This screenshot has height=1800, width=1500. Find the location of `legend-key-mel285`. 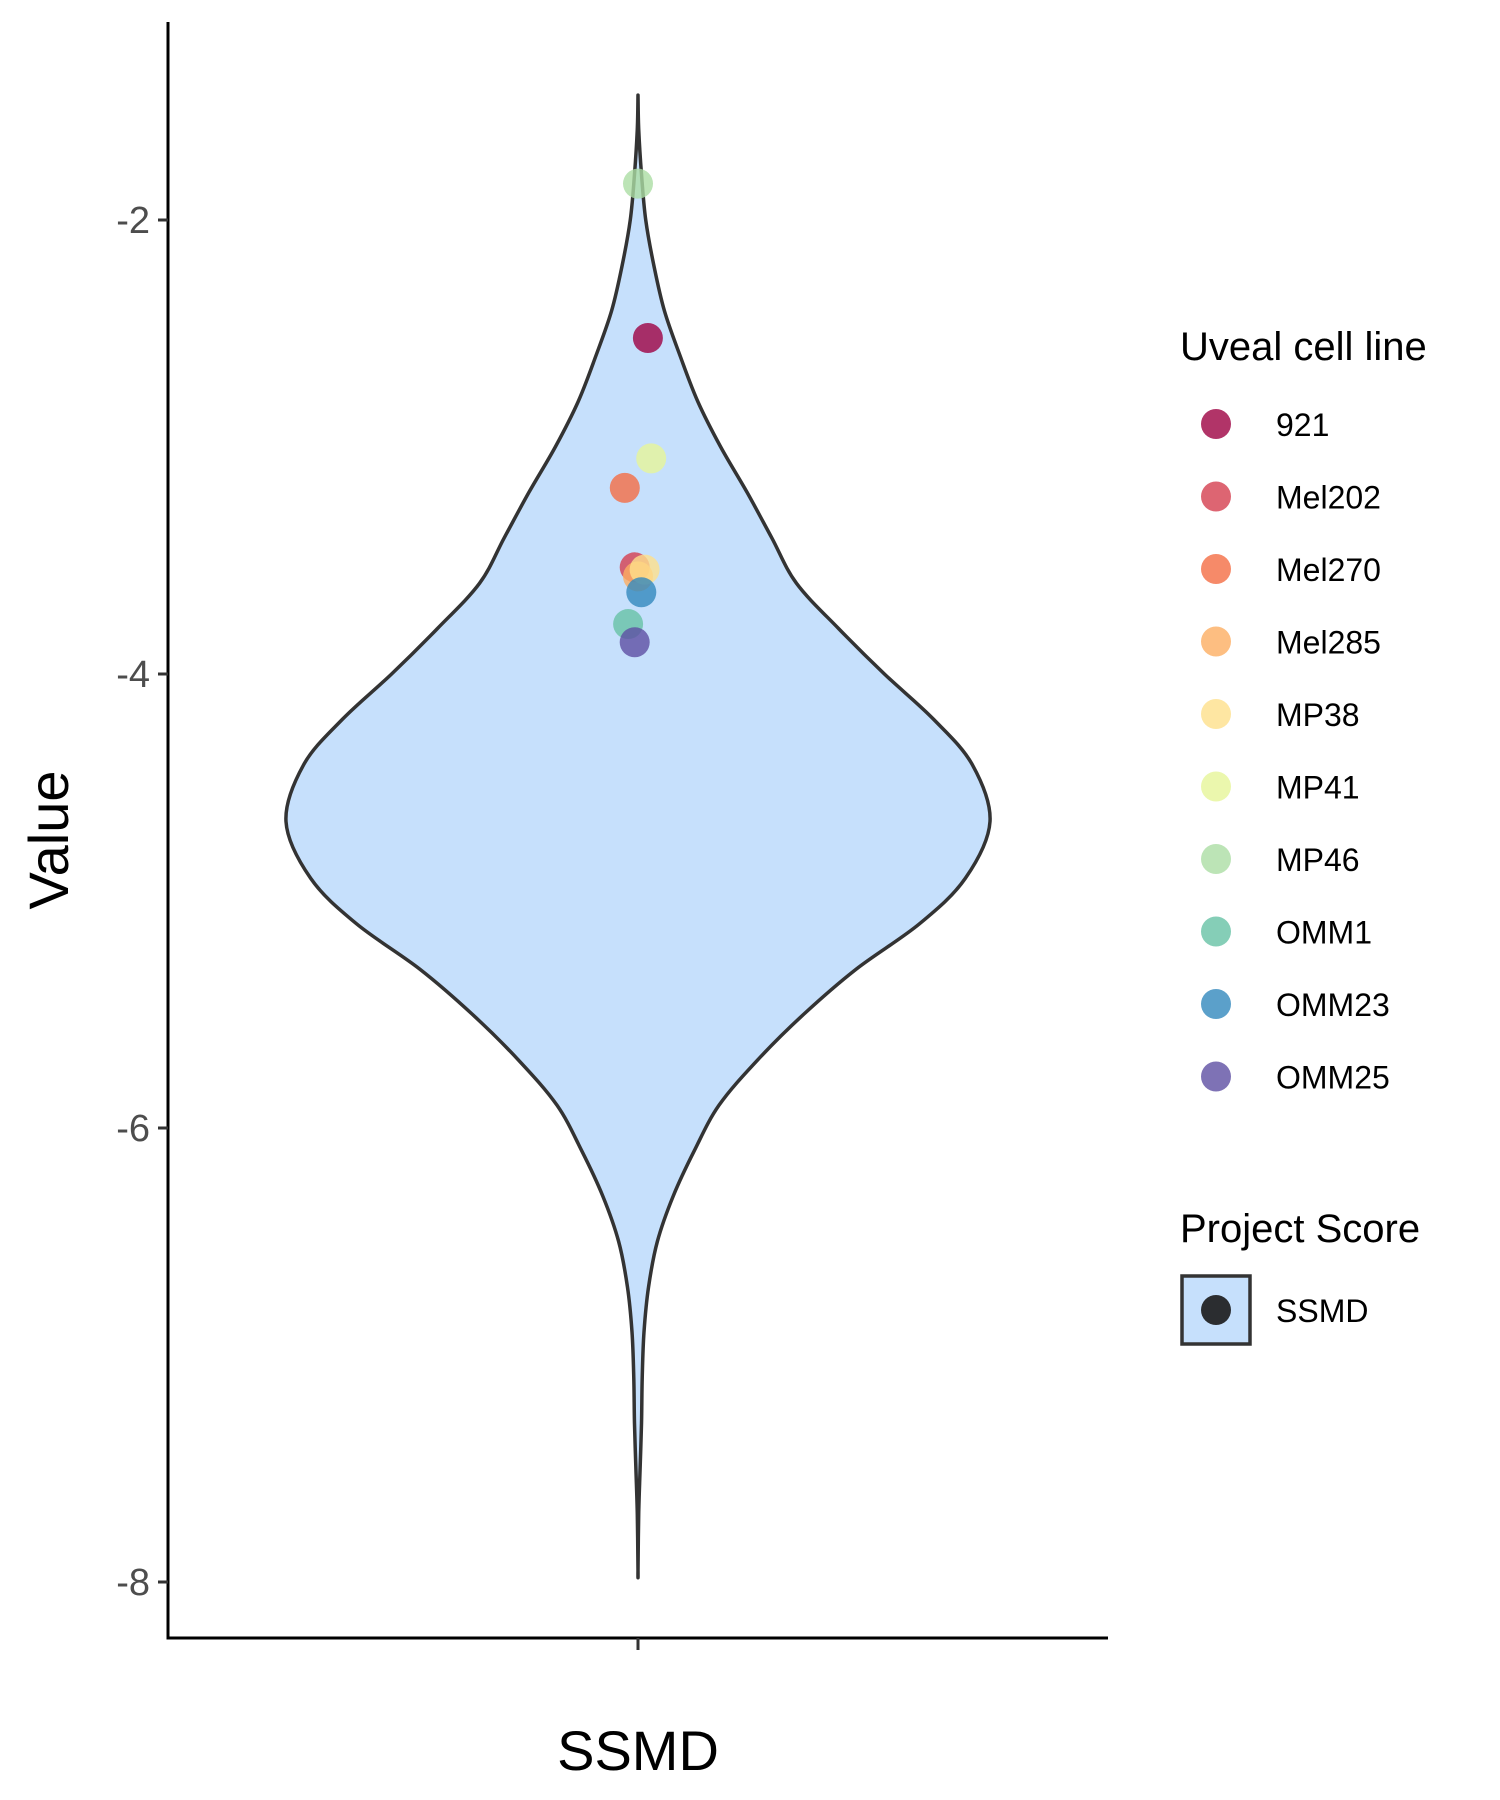

legend-key-mel285 is located at coordinates (1216, 641).